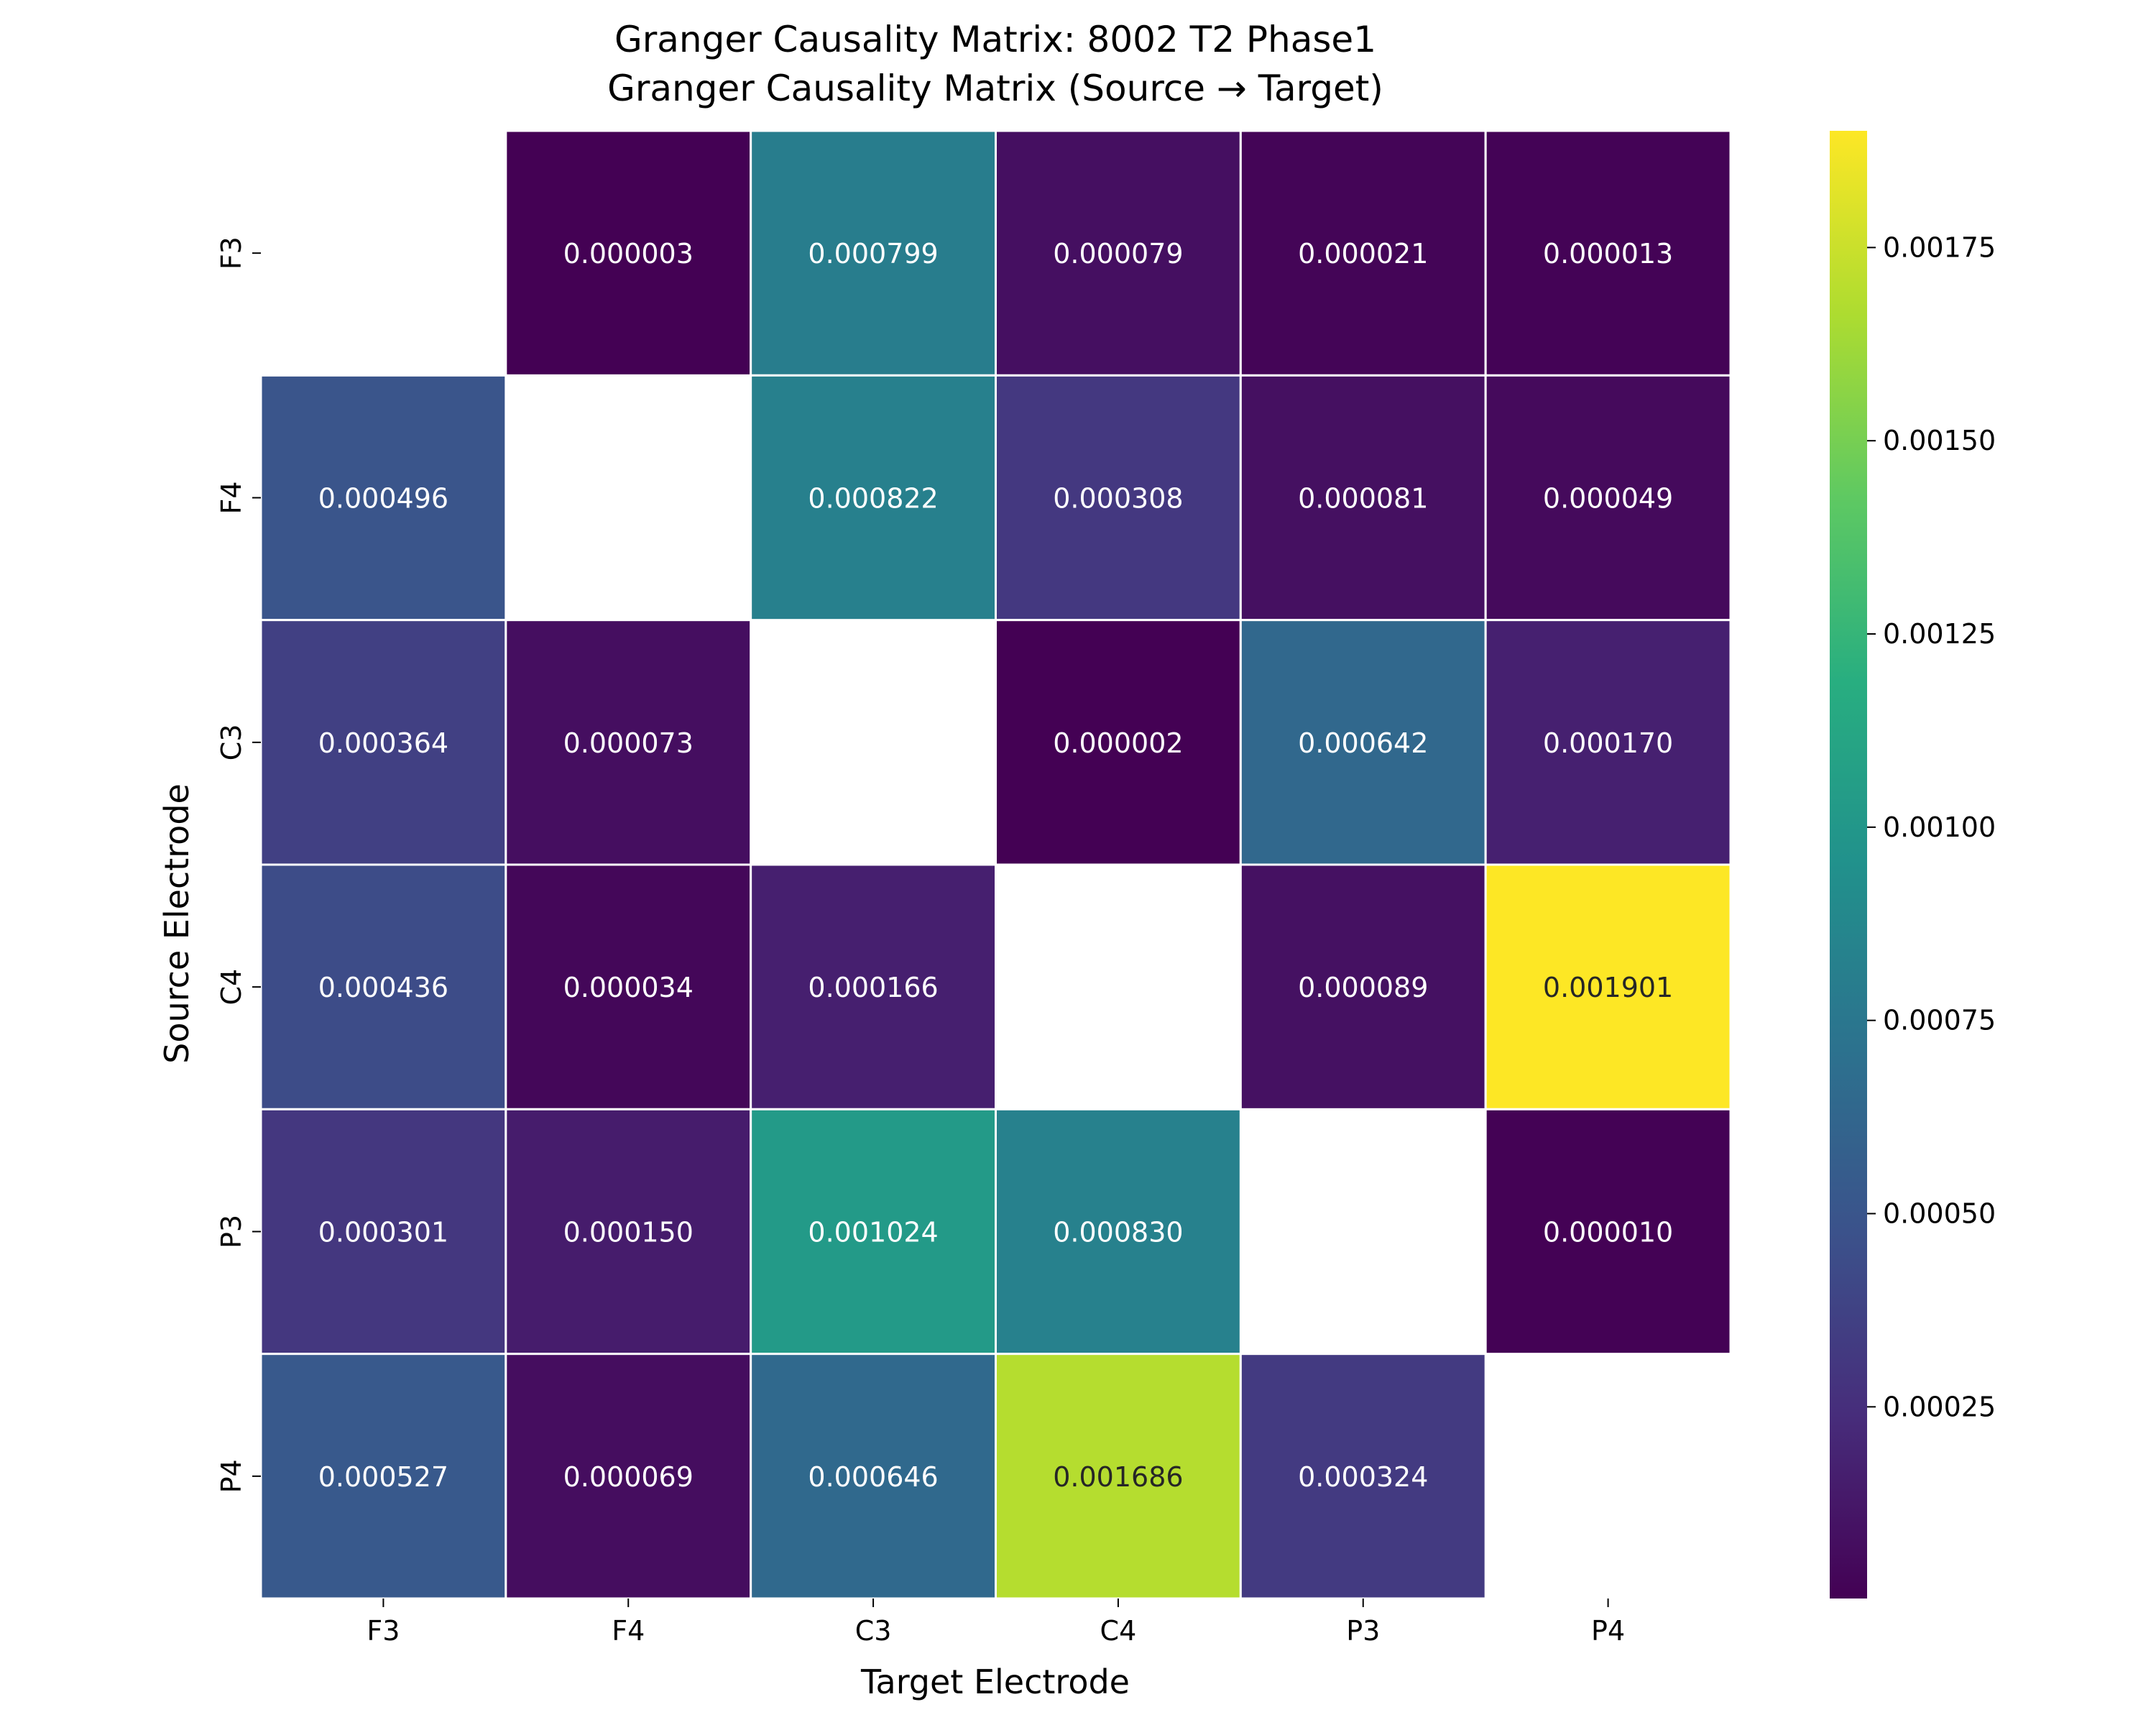  I want to click on cell-value-label: 0.001901, so click(1608, 987).